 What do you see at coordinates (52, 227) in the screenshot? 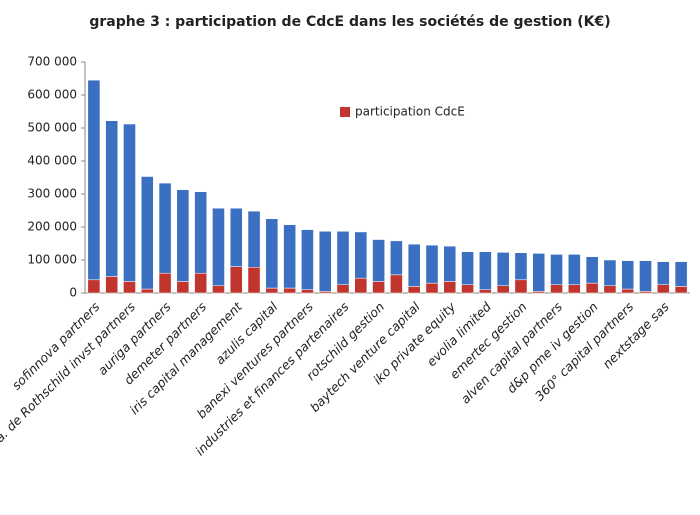
I see `y-tick-label: 200 000` at bounding box center [52, 227].